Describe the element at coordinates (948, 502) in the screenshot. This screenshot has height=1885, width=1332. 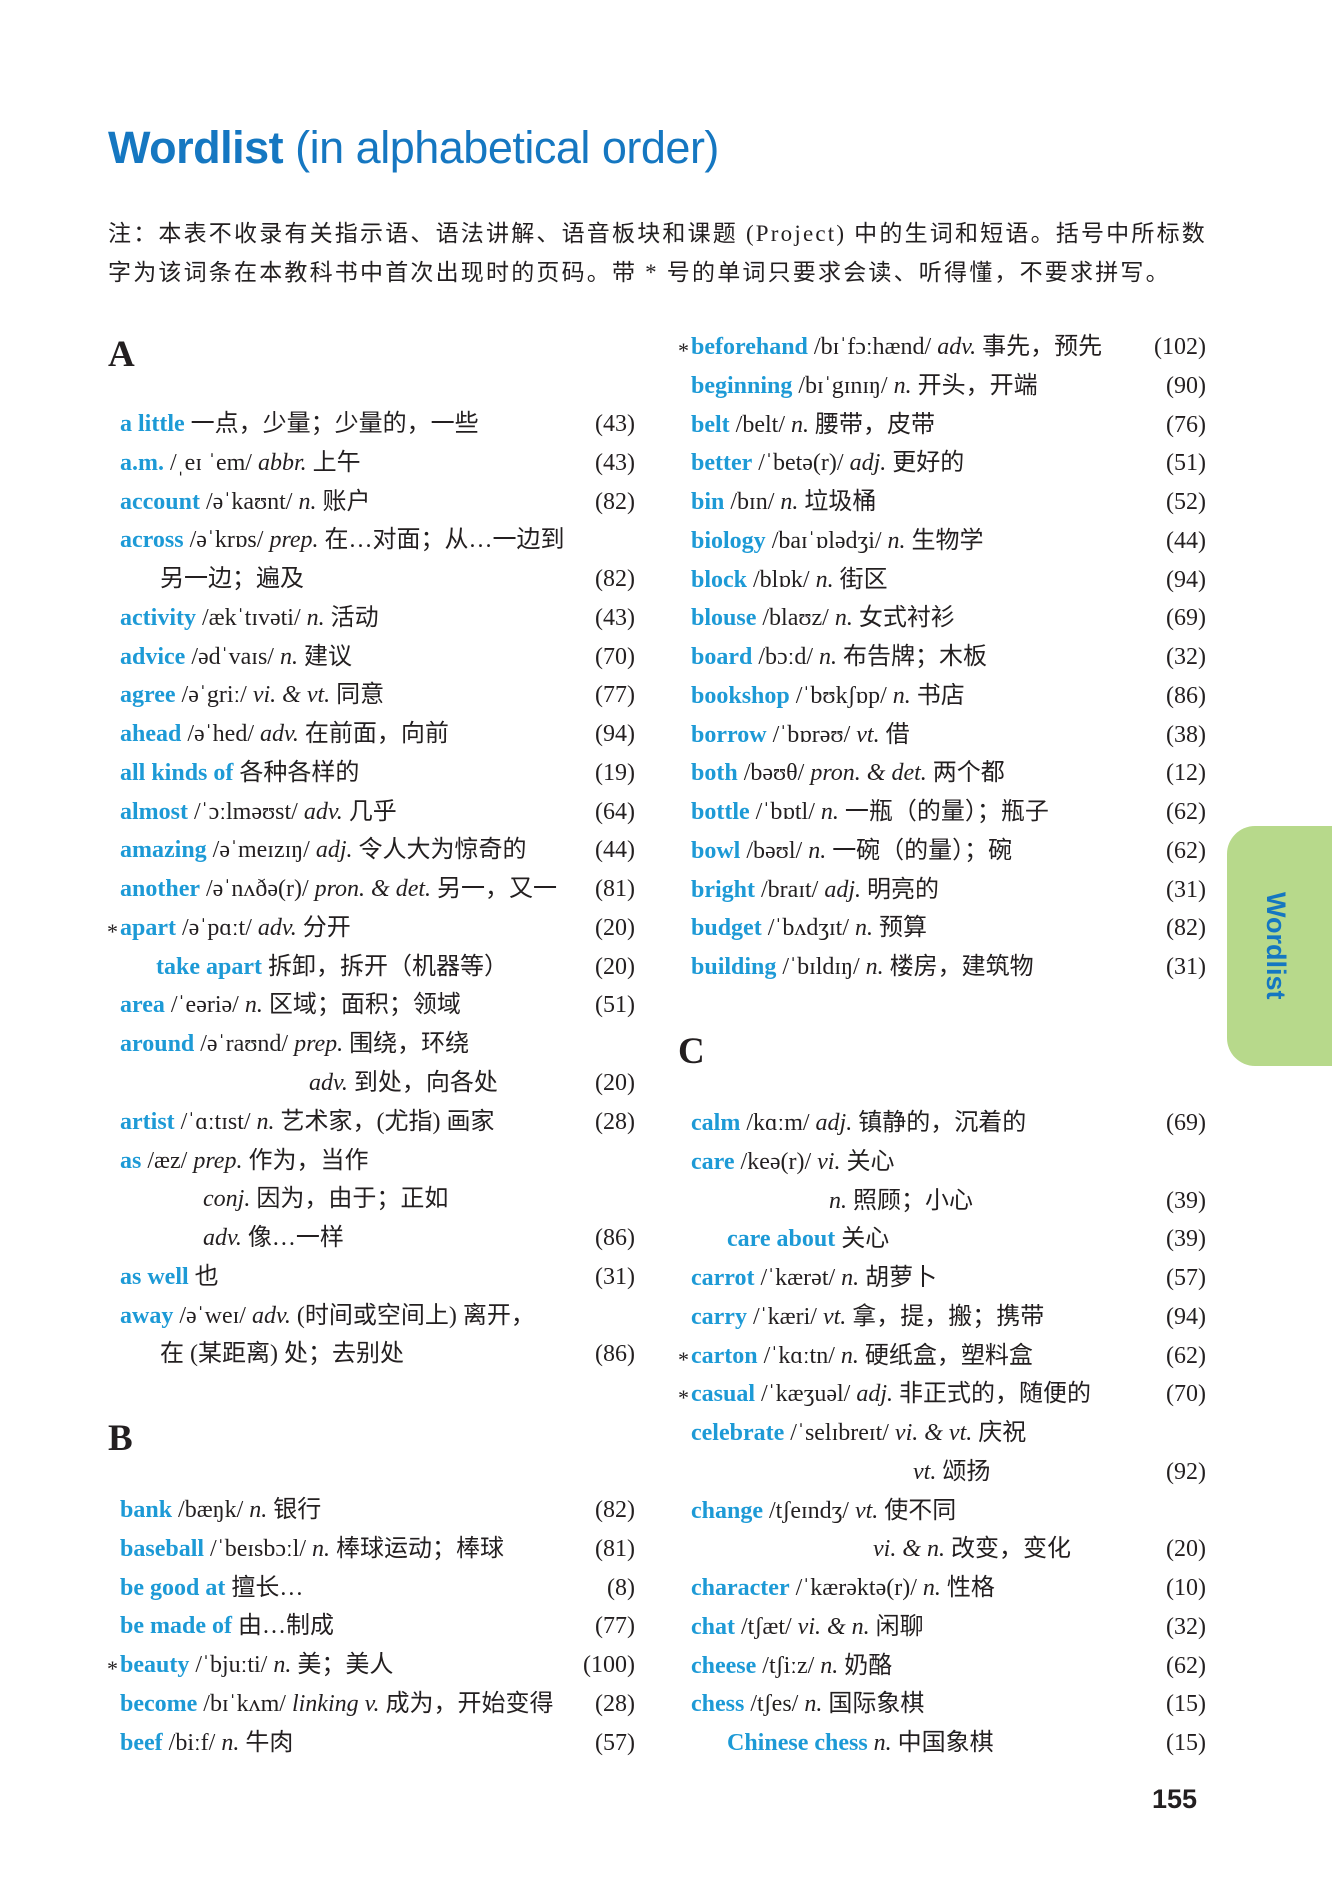
I see `entry: bin /bɪn/ n. 垃圾桶 (52)` at that location.